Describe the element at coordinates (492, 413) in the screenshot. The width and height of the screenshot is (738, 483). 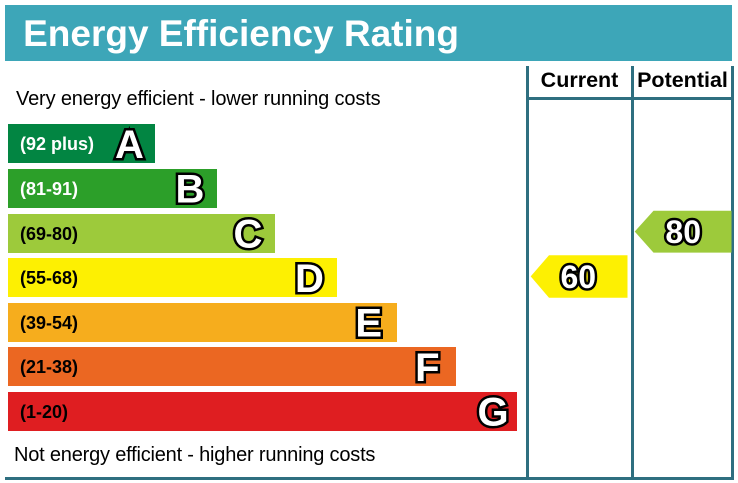
I see `svg-text: G` at that location.